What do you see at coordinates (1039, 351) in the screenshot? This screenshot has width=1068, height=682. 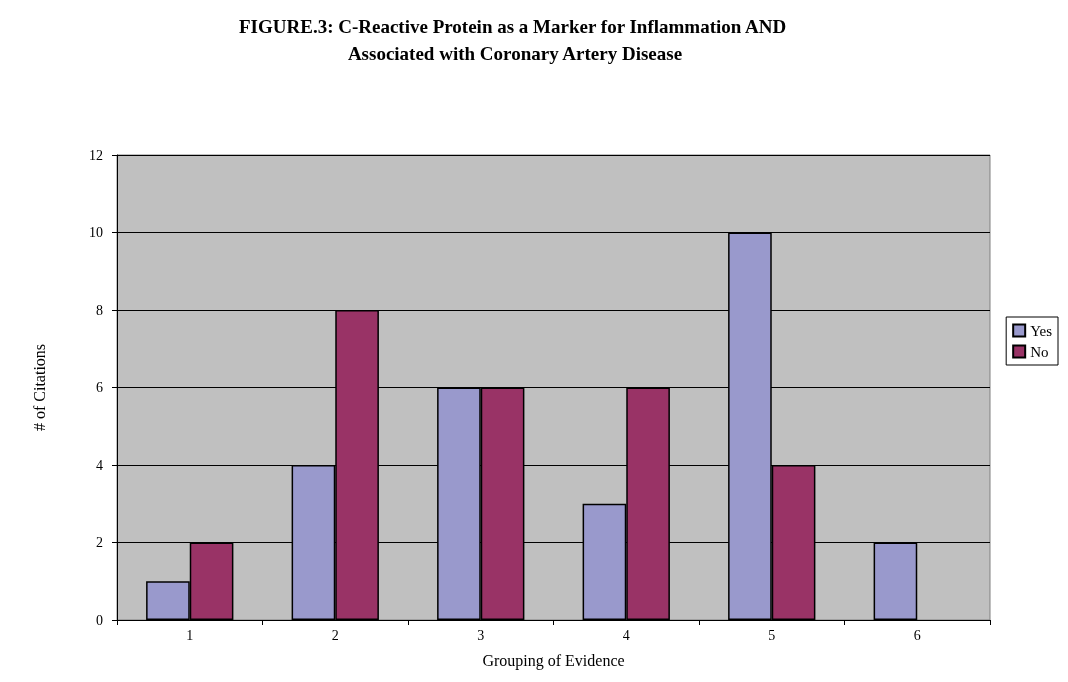 I see `legend-label: No` at bounding box center [1039, 351].